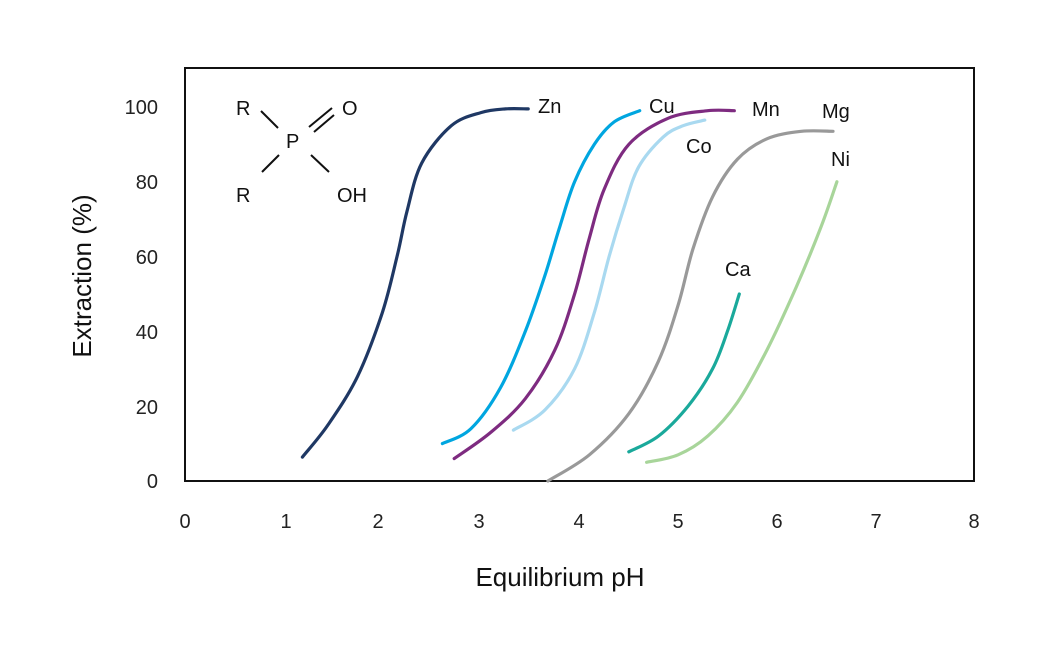 The width and height of the screenshot is (1051, 655). I want to click on curve-co, so click(609, 275).